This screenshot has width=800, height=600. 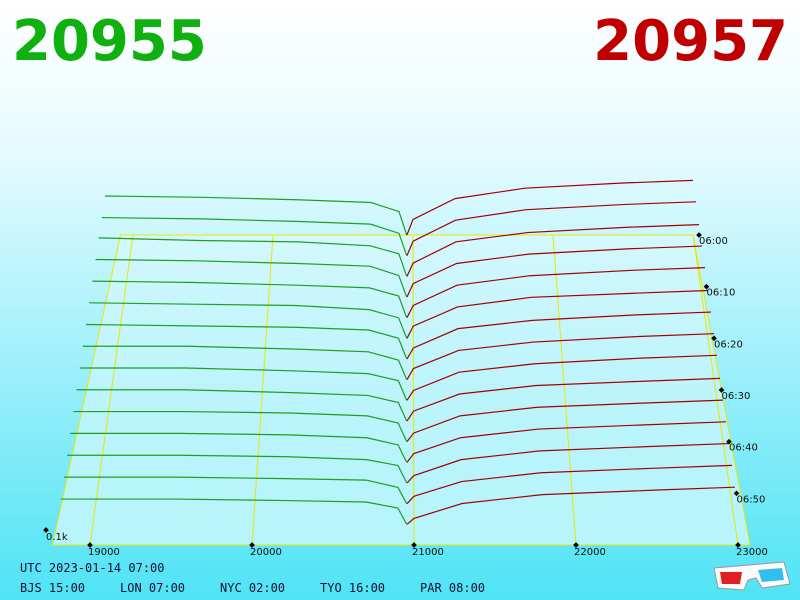 I want to click on x-tick-label: 21000, so click(x=428, y=552).